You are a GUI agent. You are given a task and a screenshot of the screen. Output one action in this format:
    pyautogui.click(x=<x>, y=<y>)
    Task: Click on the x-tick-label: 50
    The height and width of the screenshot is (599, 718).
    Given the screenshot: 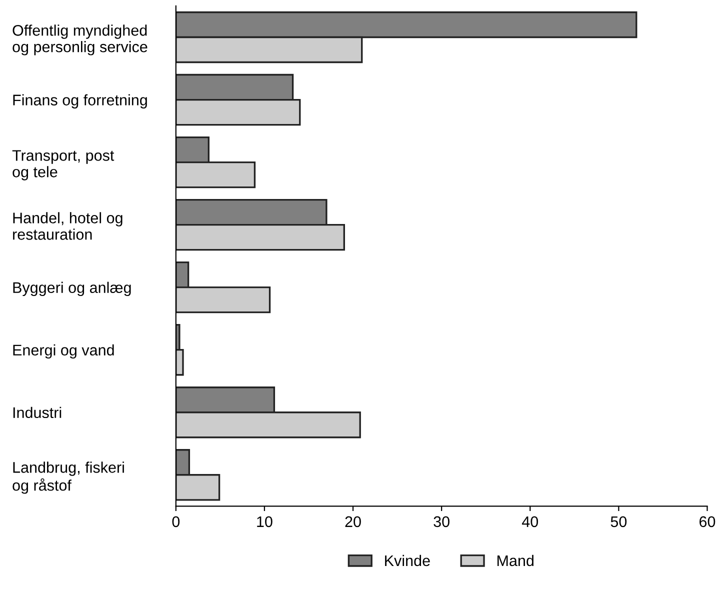 What is the action you would take?
    pyautogui.click(x=618, y=522)
    